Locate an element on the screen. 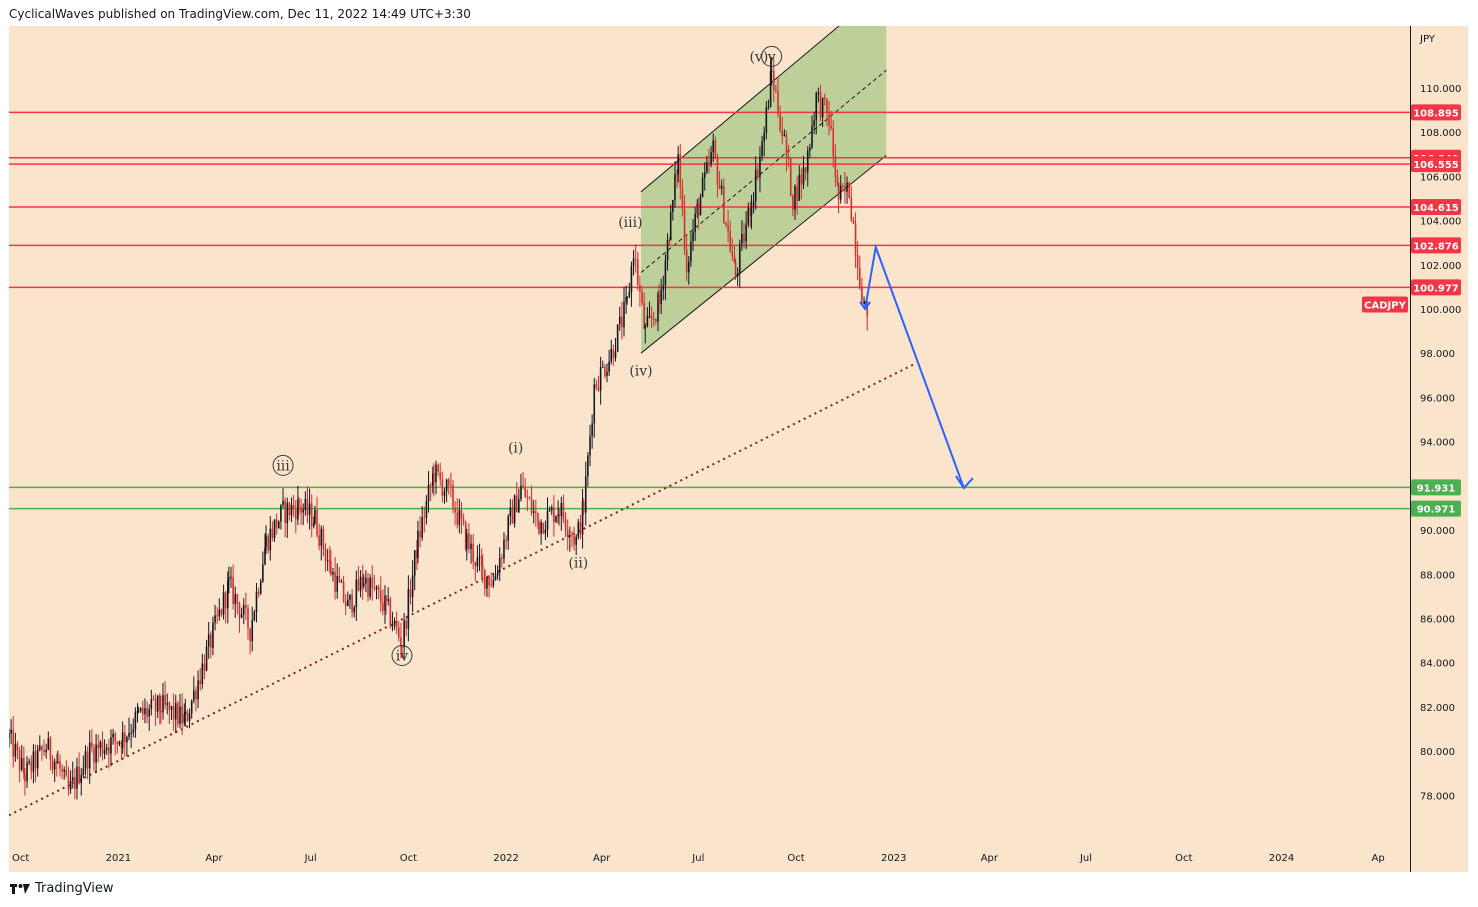 The image size is (1478, 907). wave-circle-v is located at coordinates (772, 56).